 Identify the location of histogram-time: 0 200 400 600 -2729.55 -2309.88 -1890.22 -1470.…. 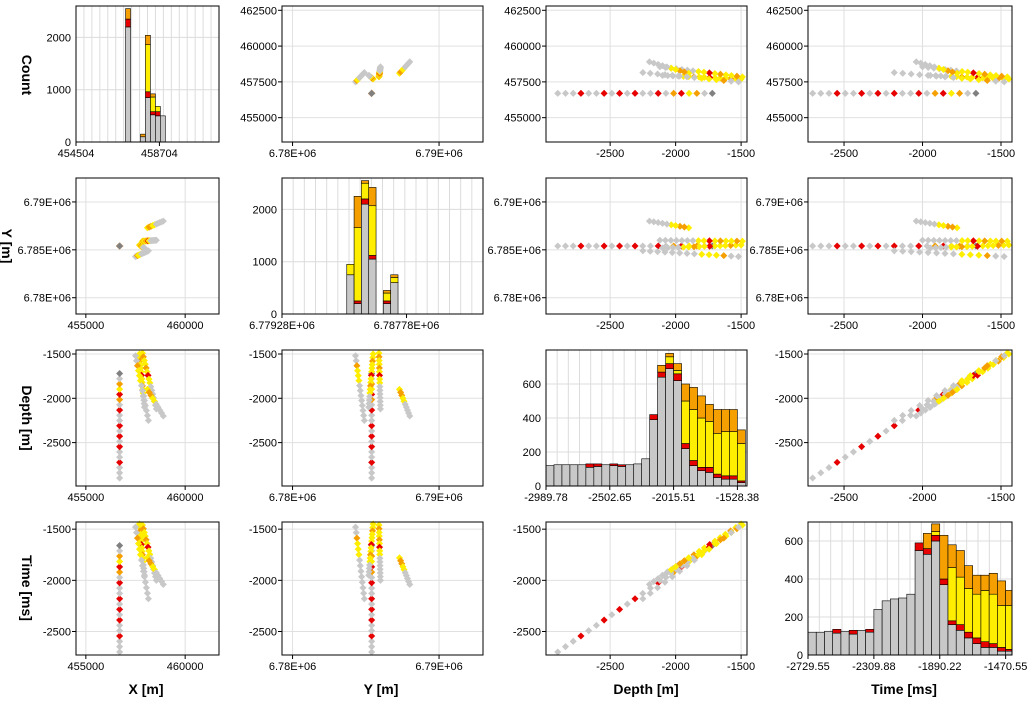
(906, 597).